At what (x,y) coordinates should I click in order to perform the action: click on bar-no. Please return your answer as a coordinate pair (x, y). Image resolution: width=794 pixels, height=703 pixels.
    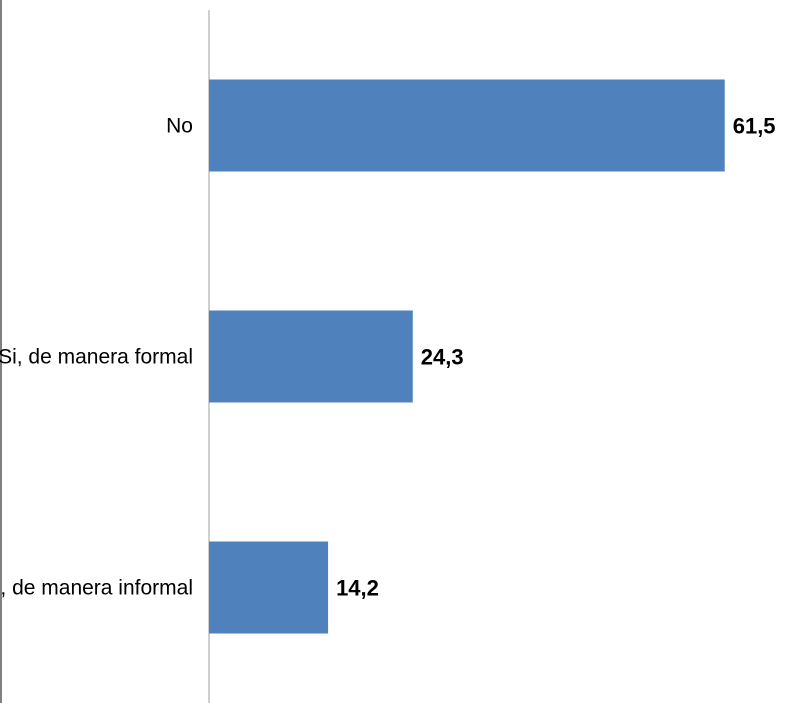
    Looking at the image, I should click on (467, 125).